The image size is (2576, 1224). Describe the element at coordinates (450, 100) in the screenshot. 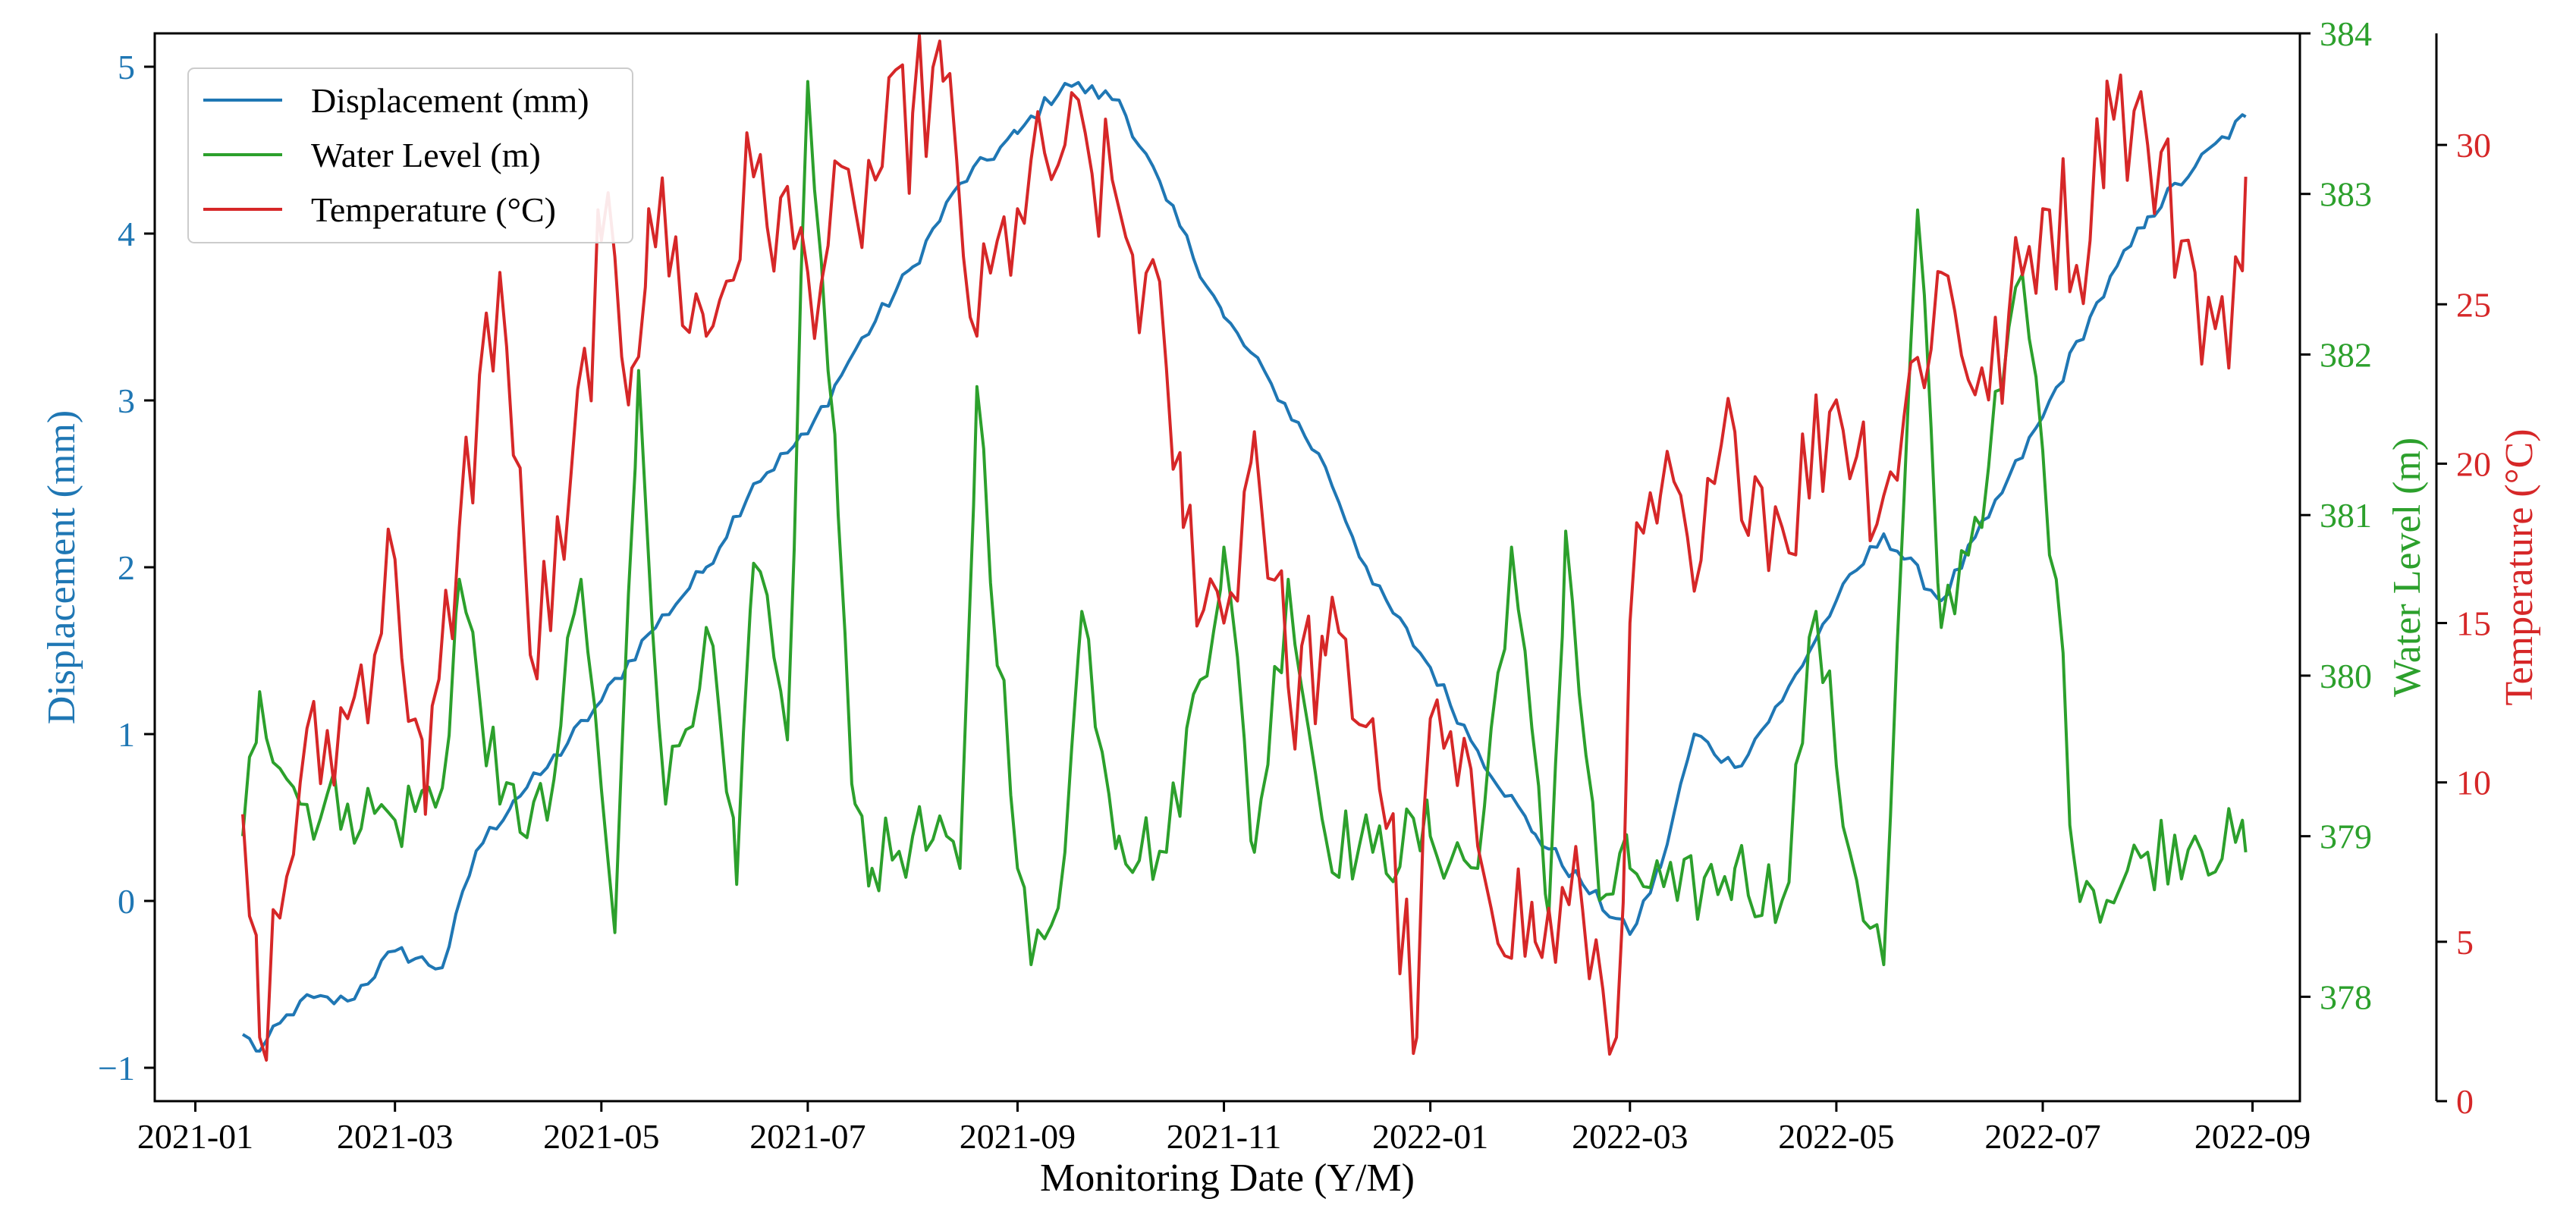

I see `legend-label-left: Displacement (mm)` at that location.